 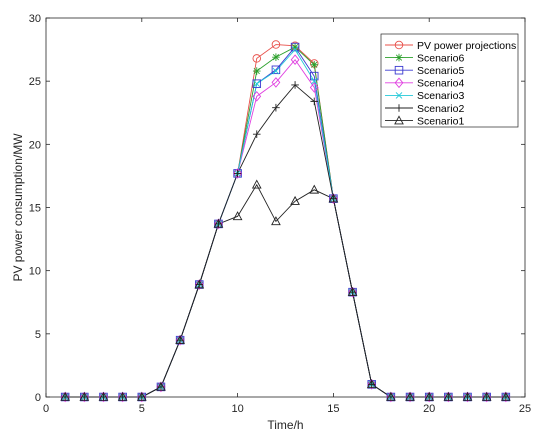 What do you see at coordinates (399, 45) in the screenshot?
I see `legend-marker-circle` at bounding box center [399, 45].